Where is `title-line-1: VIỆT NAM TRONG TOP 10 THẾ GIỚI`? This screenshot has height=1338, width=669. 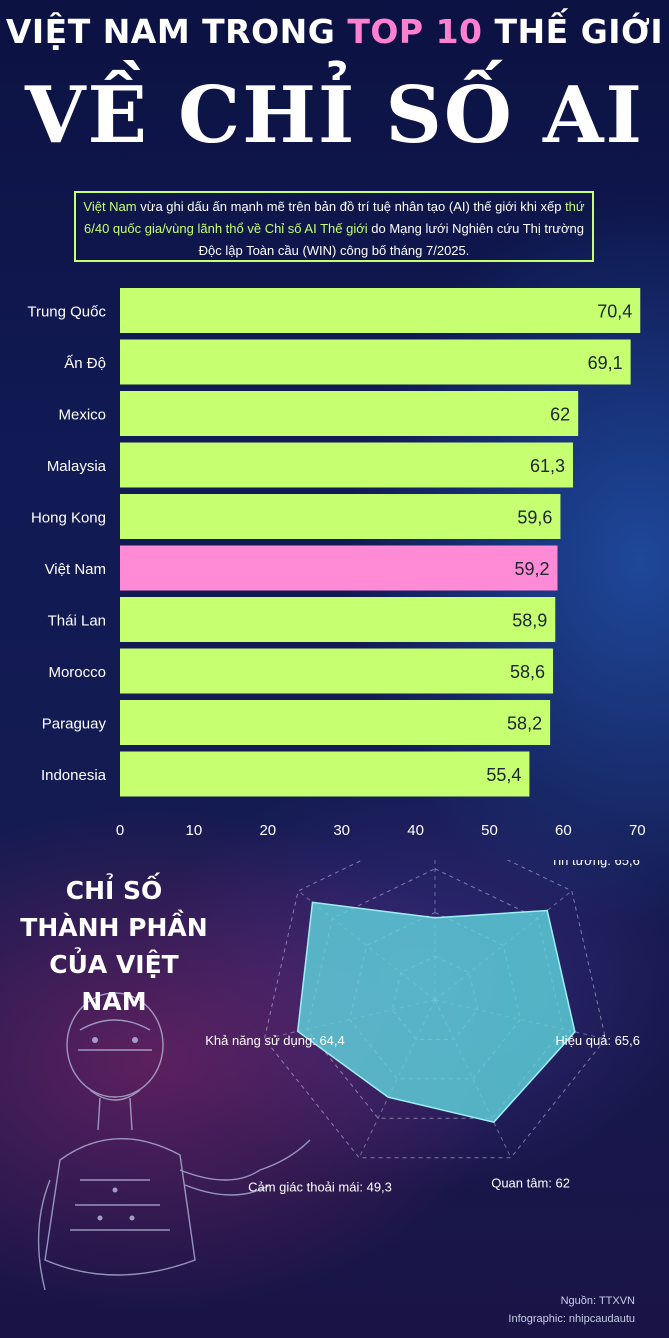 title-line-1: VIỆT NAM TRONG TOP 10 THẾ GIỚI is located at coordinates (334, 31).